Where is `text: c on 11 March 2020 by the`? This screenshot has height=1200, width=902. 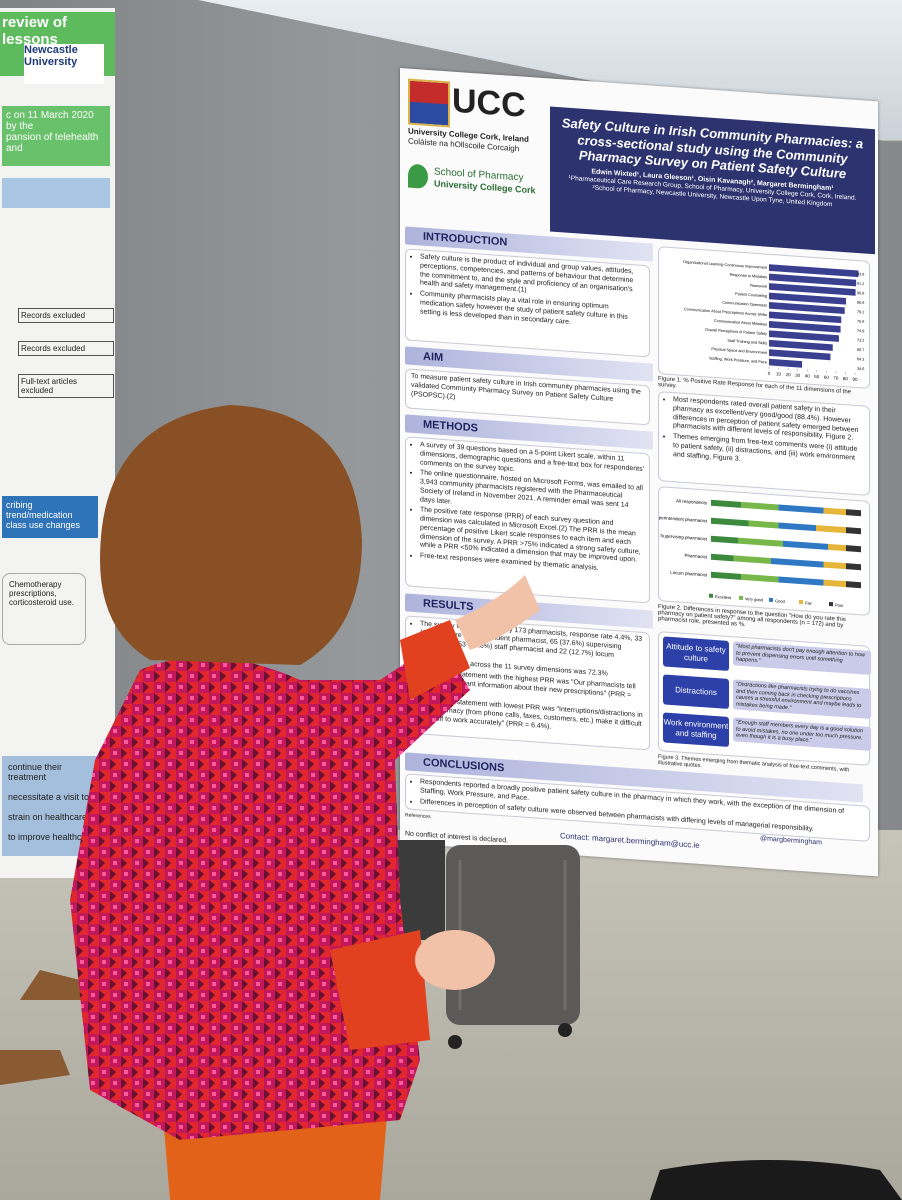
text: c on 11 March 2020 by the is located at coordinates (50, 121).